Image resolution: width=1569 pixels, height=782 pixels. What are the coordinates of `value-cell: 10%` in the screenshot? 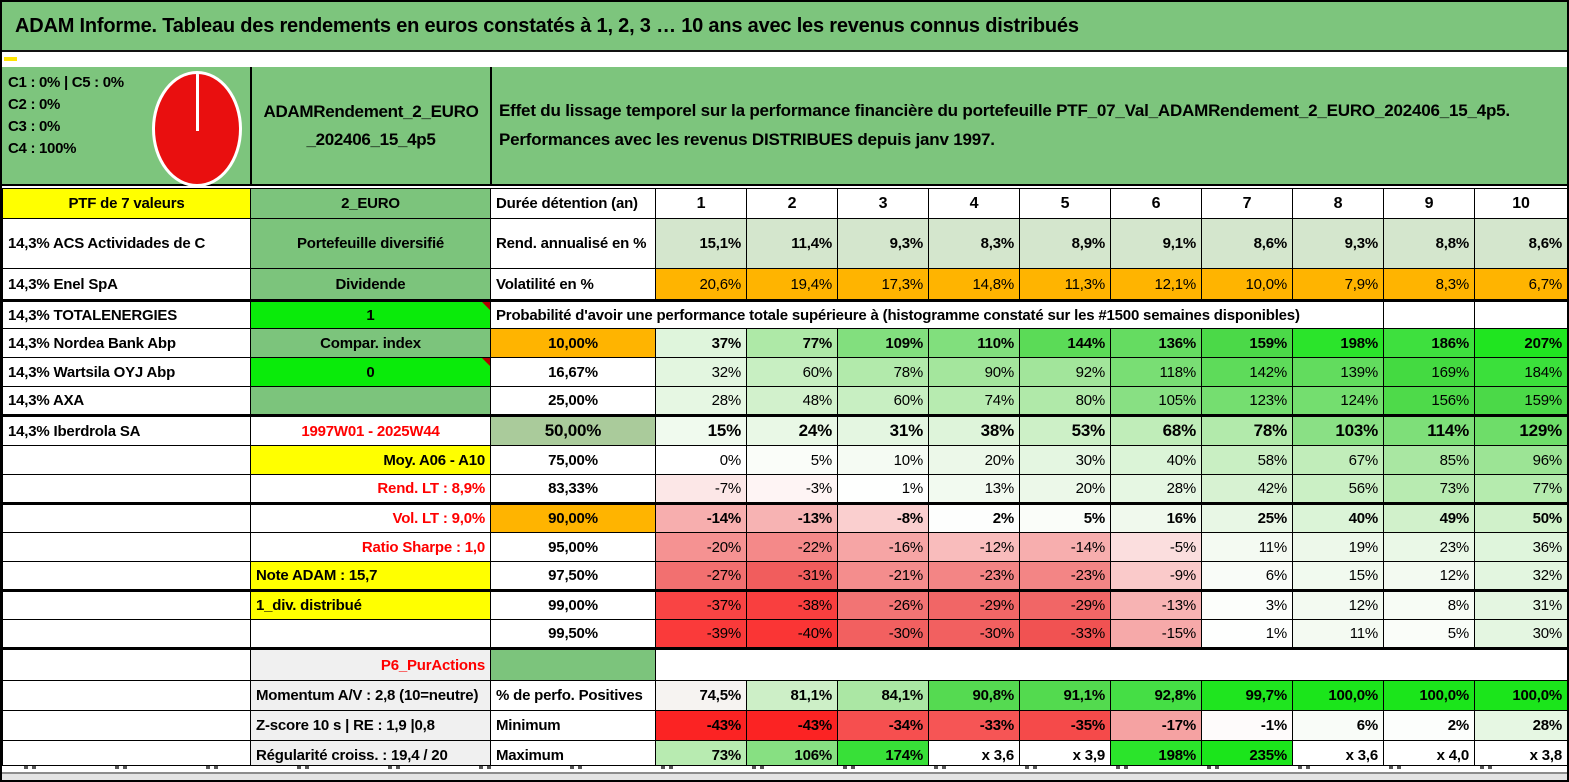 It's located at (883, 460).